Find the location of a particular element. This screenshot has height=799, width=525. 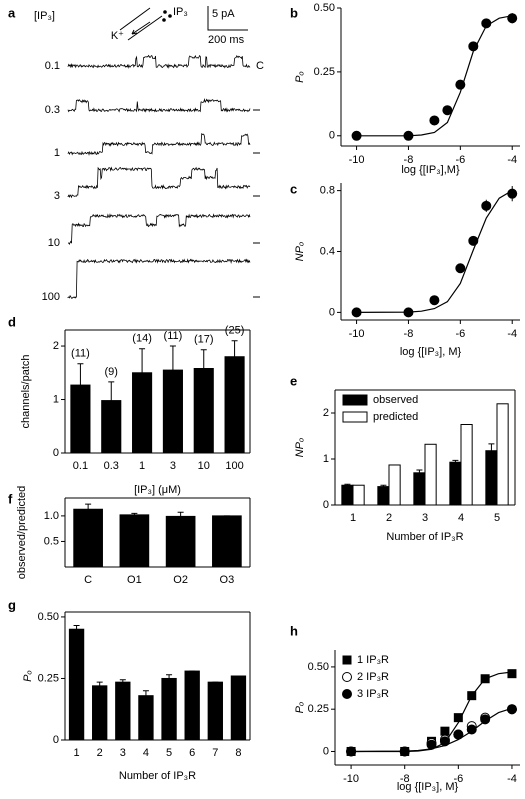

y-tick-label: 1.0 is located at coordinates (51, 516).